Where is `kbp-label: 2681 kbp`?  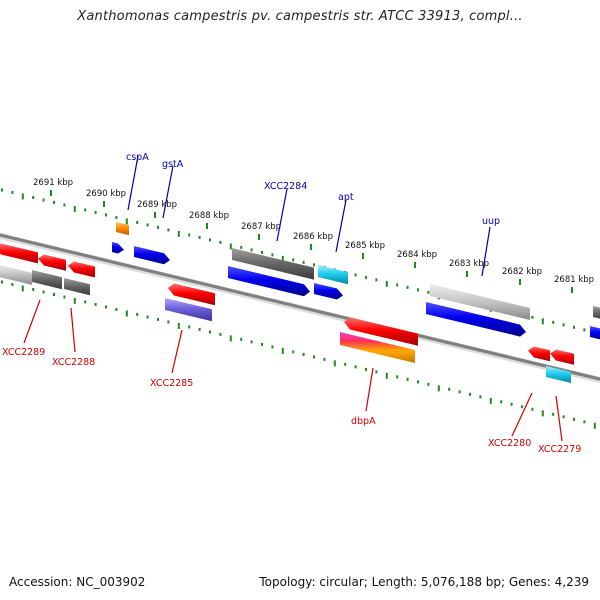 kbp-label: 2681 kbp is located at coordinates (574, 280).